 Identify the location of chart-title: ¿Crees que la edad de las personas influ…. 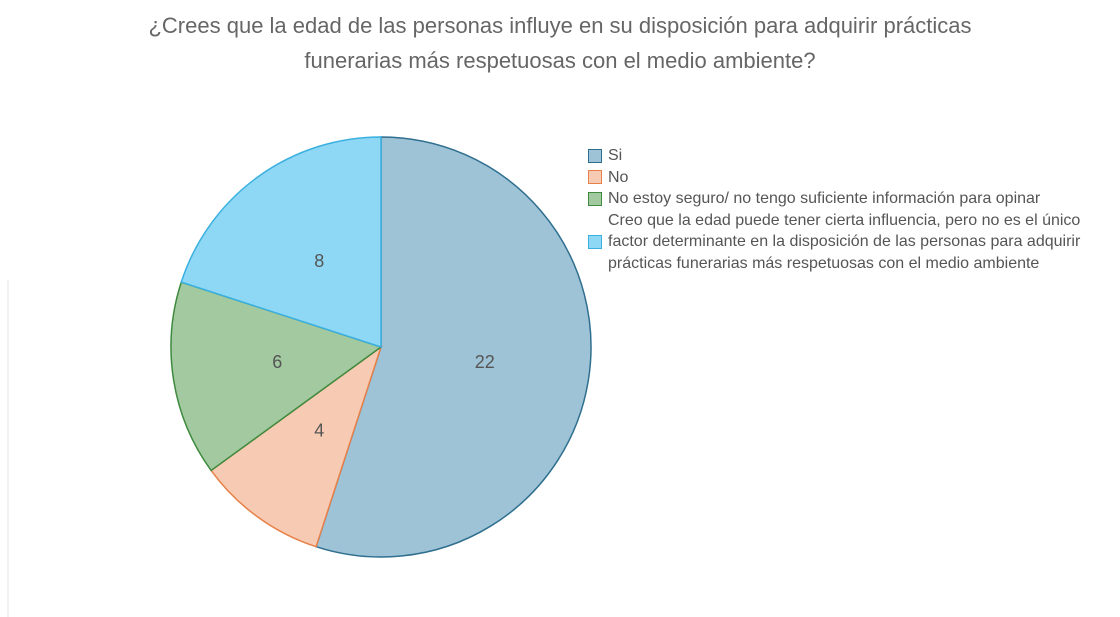
(560, 43).